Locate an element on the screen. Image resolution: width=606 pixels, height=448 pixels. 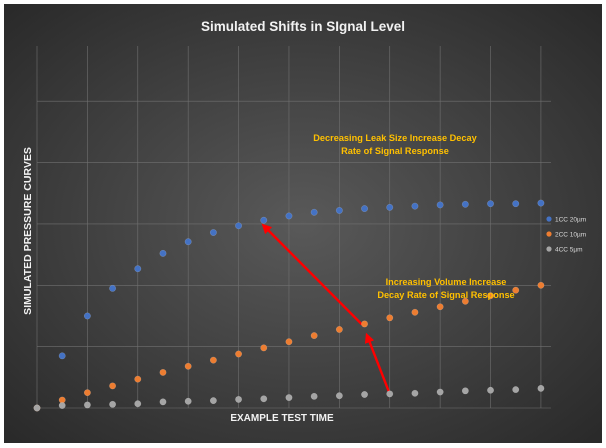
legend-label-1: 1CC 20µm is located at coordinates (570, 220).